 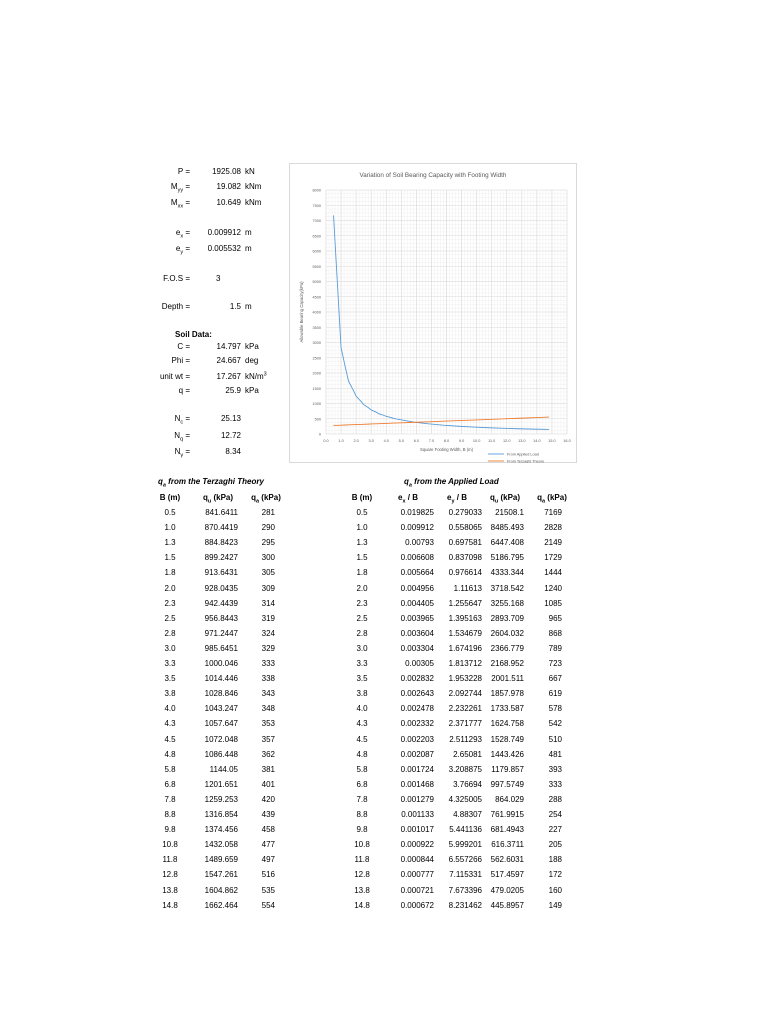 I want to click on terzaghi-cell: 841.6411, so click(x=221, y=512).